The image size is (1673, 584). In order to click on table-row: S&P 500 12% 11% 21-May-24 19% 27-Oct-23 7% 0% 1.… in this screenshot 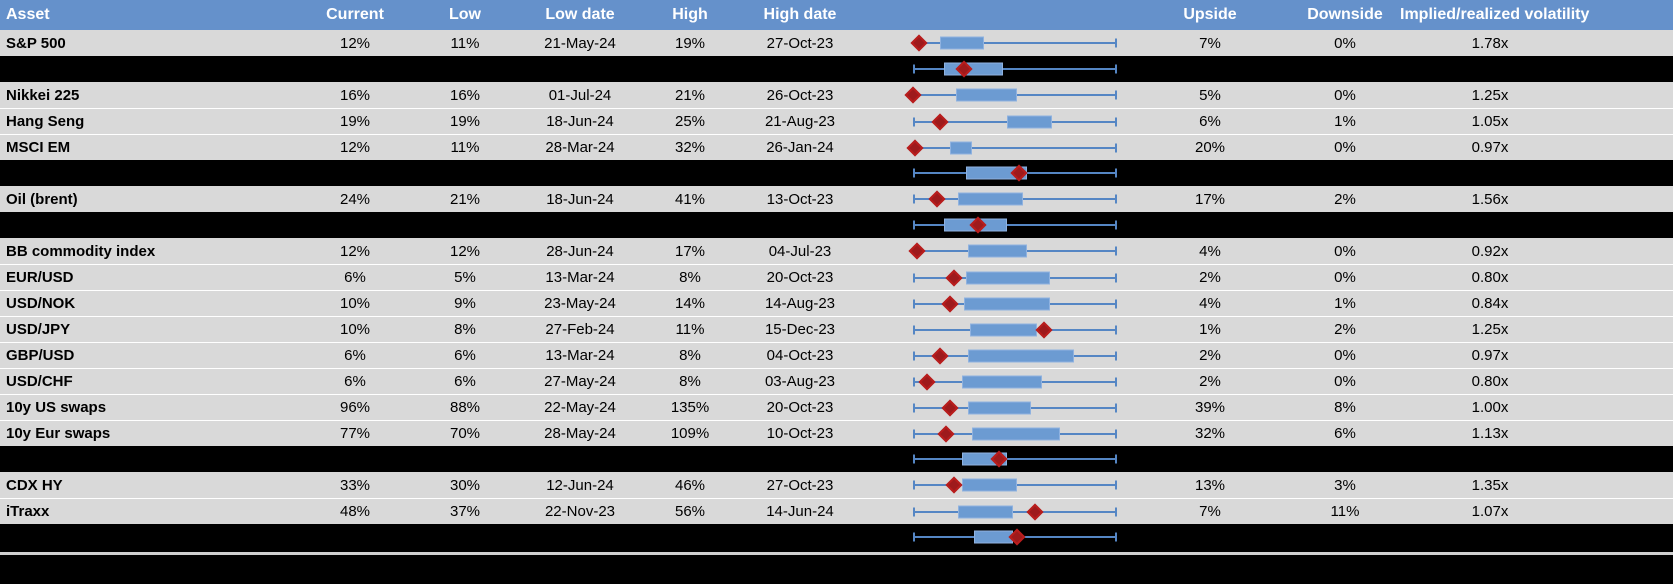, I will do `click(836, 43)`.